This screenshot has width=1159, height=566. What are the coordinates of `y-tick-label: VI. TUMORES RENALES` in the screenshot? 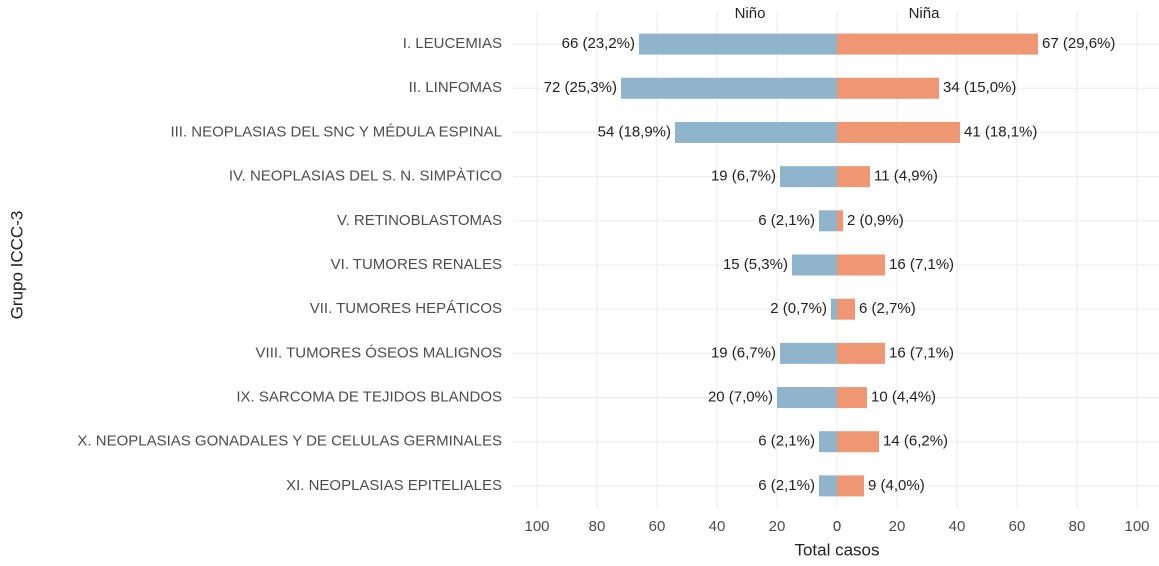 It's located at (416, 264).